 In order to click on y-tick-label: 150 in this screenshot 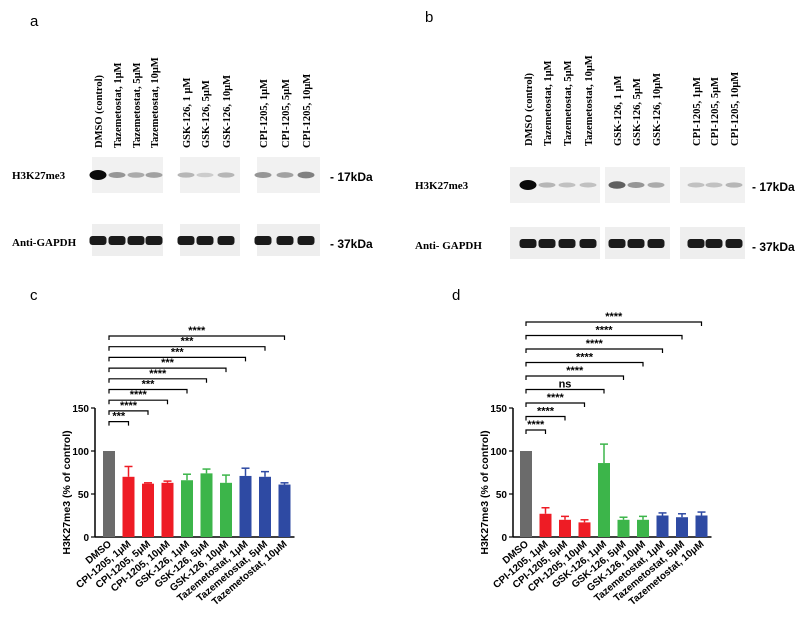, I will do `click(80, 409)`.